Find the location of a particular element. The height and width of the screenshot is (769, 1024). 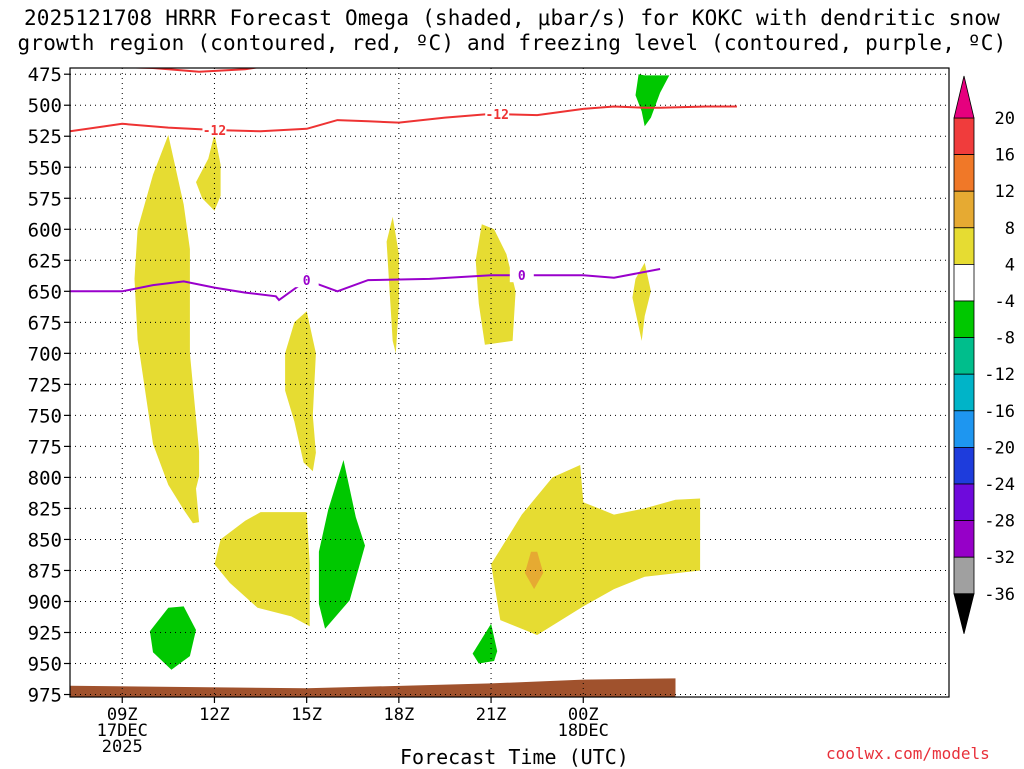

y-tick-label: 875 is located at coordinates (45, 571).